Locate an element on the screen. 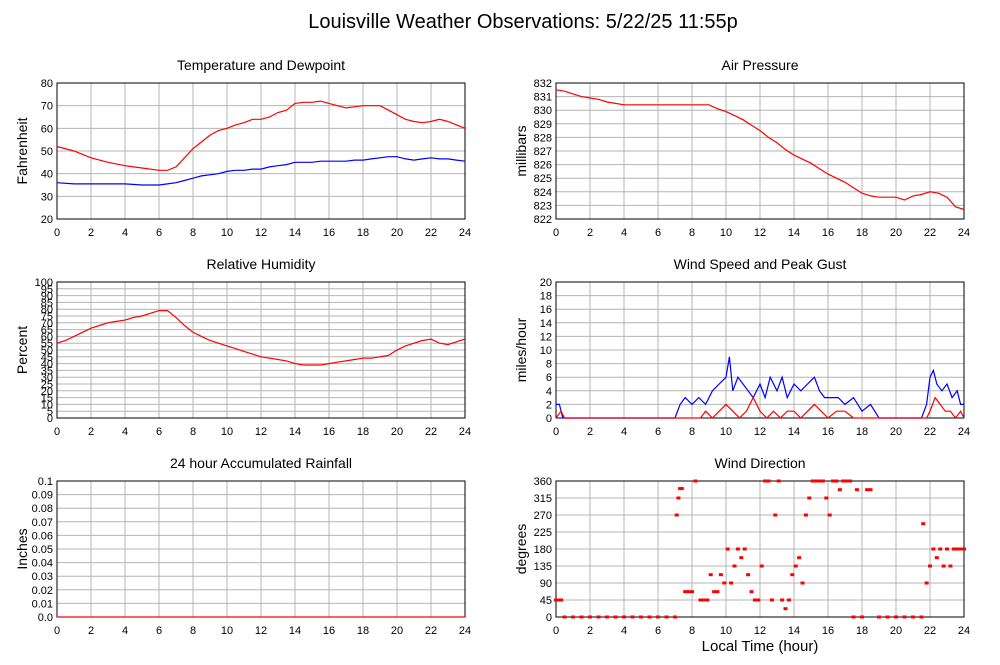 The width and height of the screenshot is (1000, 665). direction-x-tick-label: 4 is located at coordinates (624, 631).